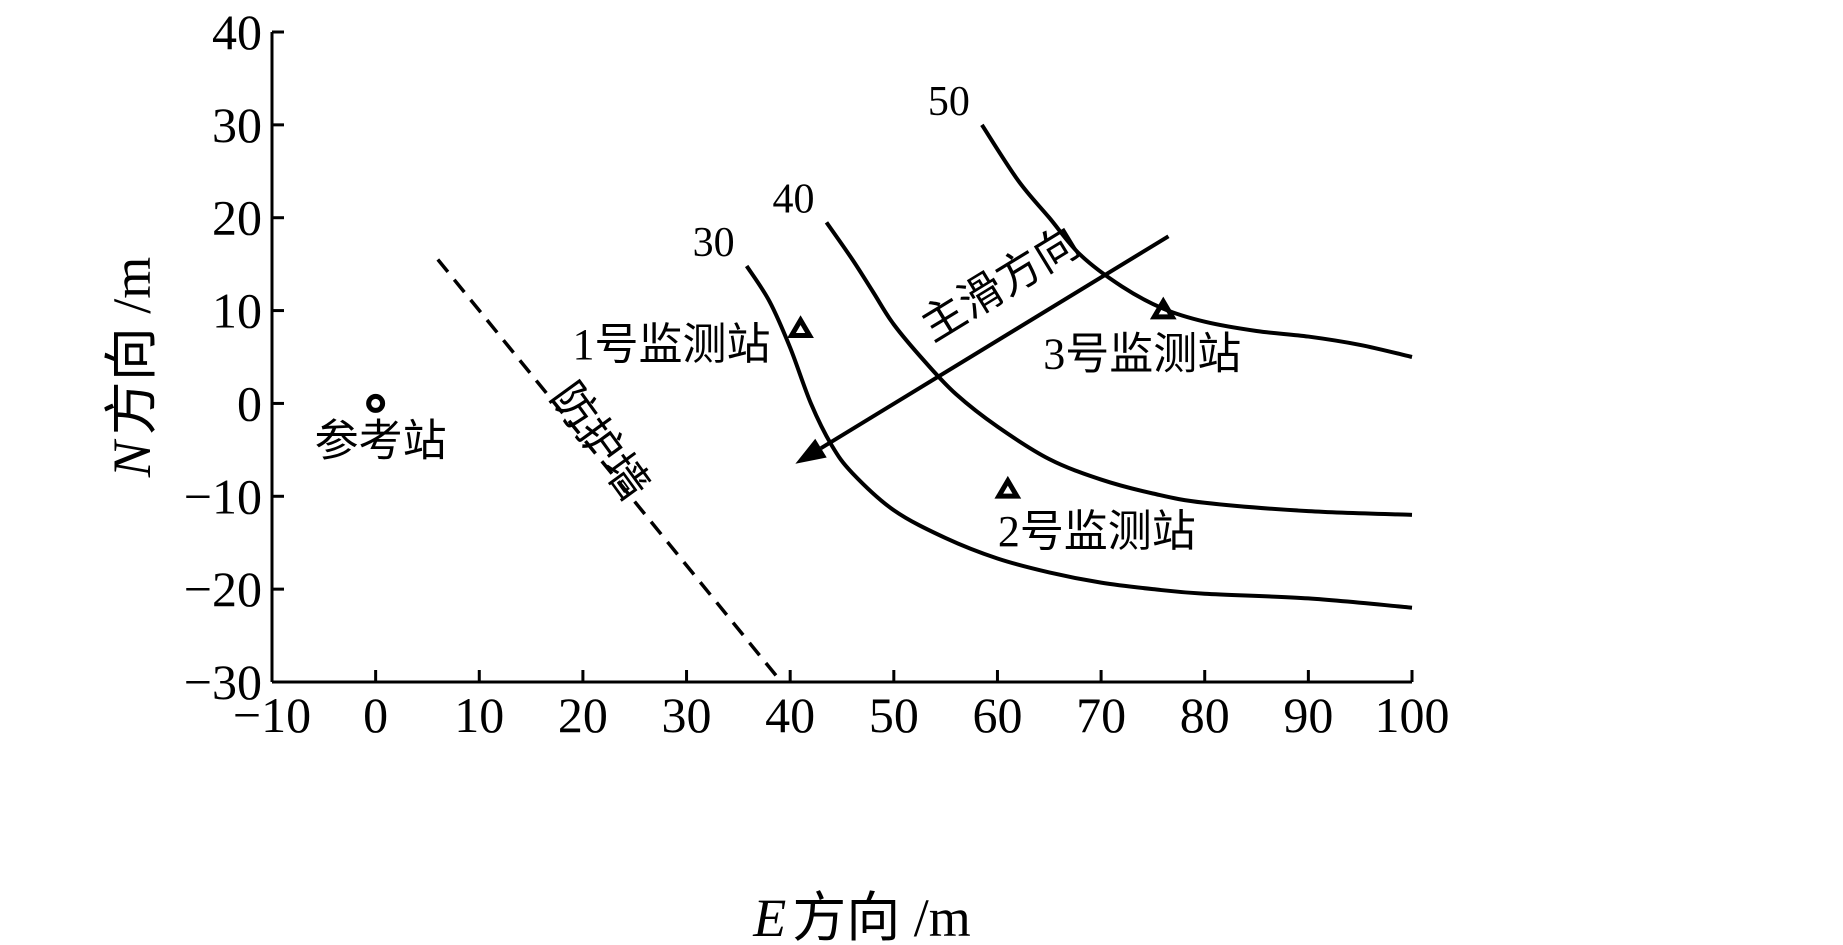 The height and width of the screenshot is (945, 1843). I want to click on station-label: 2号监测站, so click(1097, 531).